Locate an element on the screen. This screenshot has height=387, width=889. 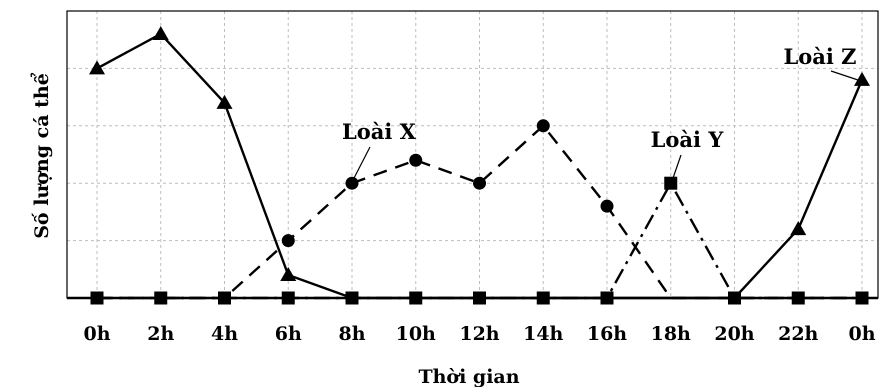
x-tick-label: 14h is located at coordinates (543, 334).